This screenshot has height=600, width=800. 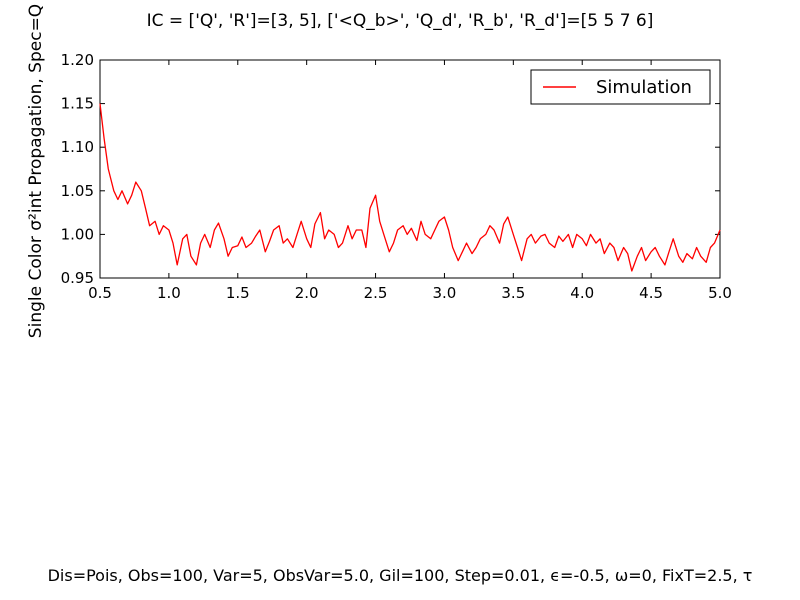 What do you see at coordinates (169, 293) in the screenshot?
I see `x-tick-label: 1.0` at bounding box center [169, 293].